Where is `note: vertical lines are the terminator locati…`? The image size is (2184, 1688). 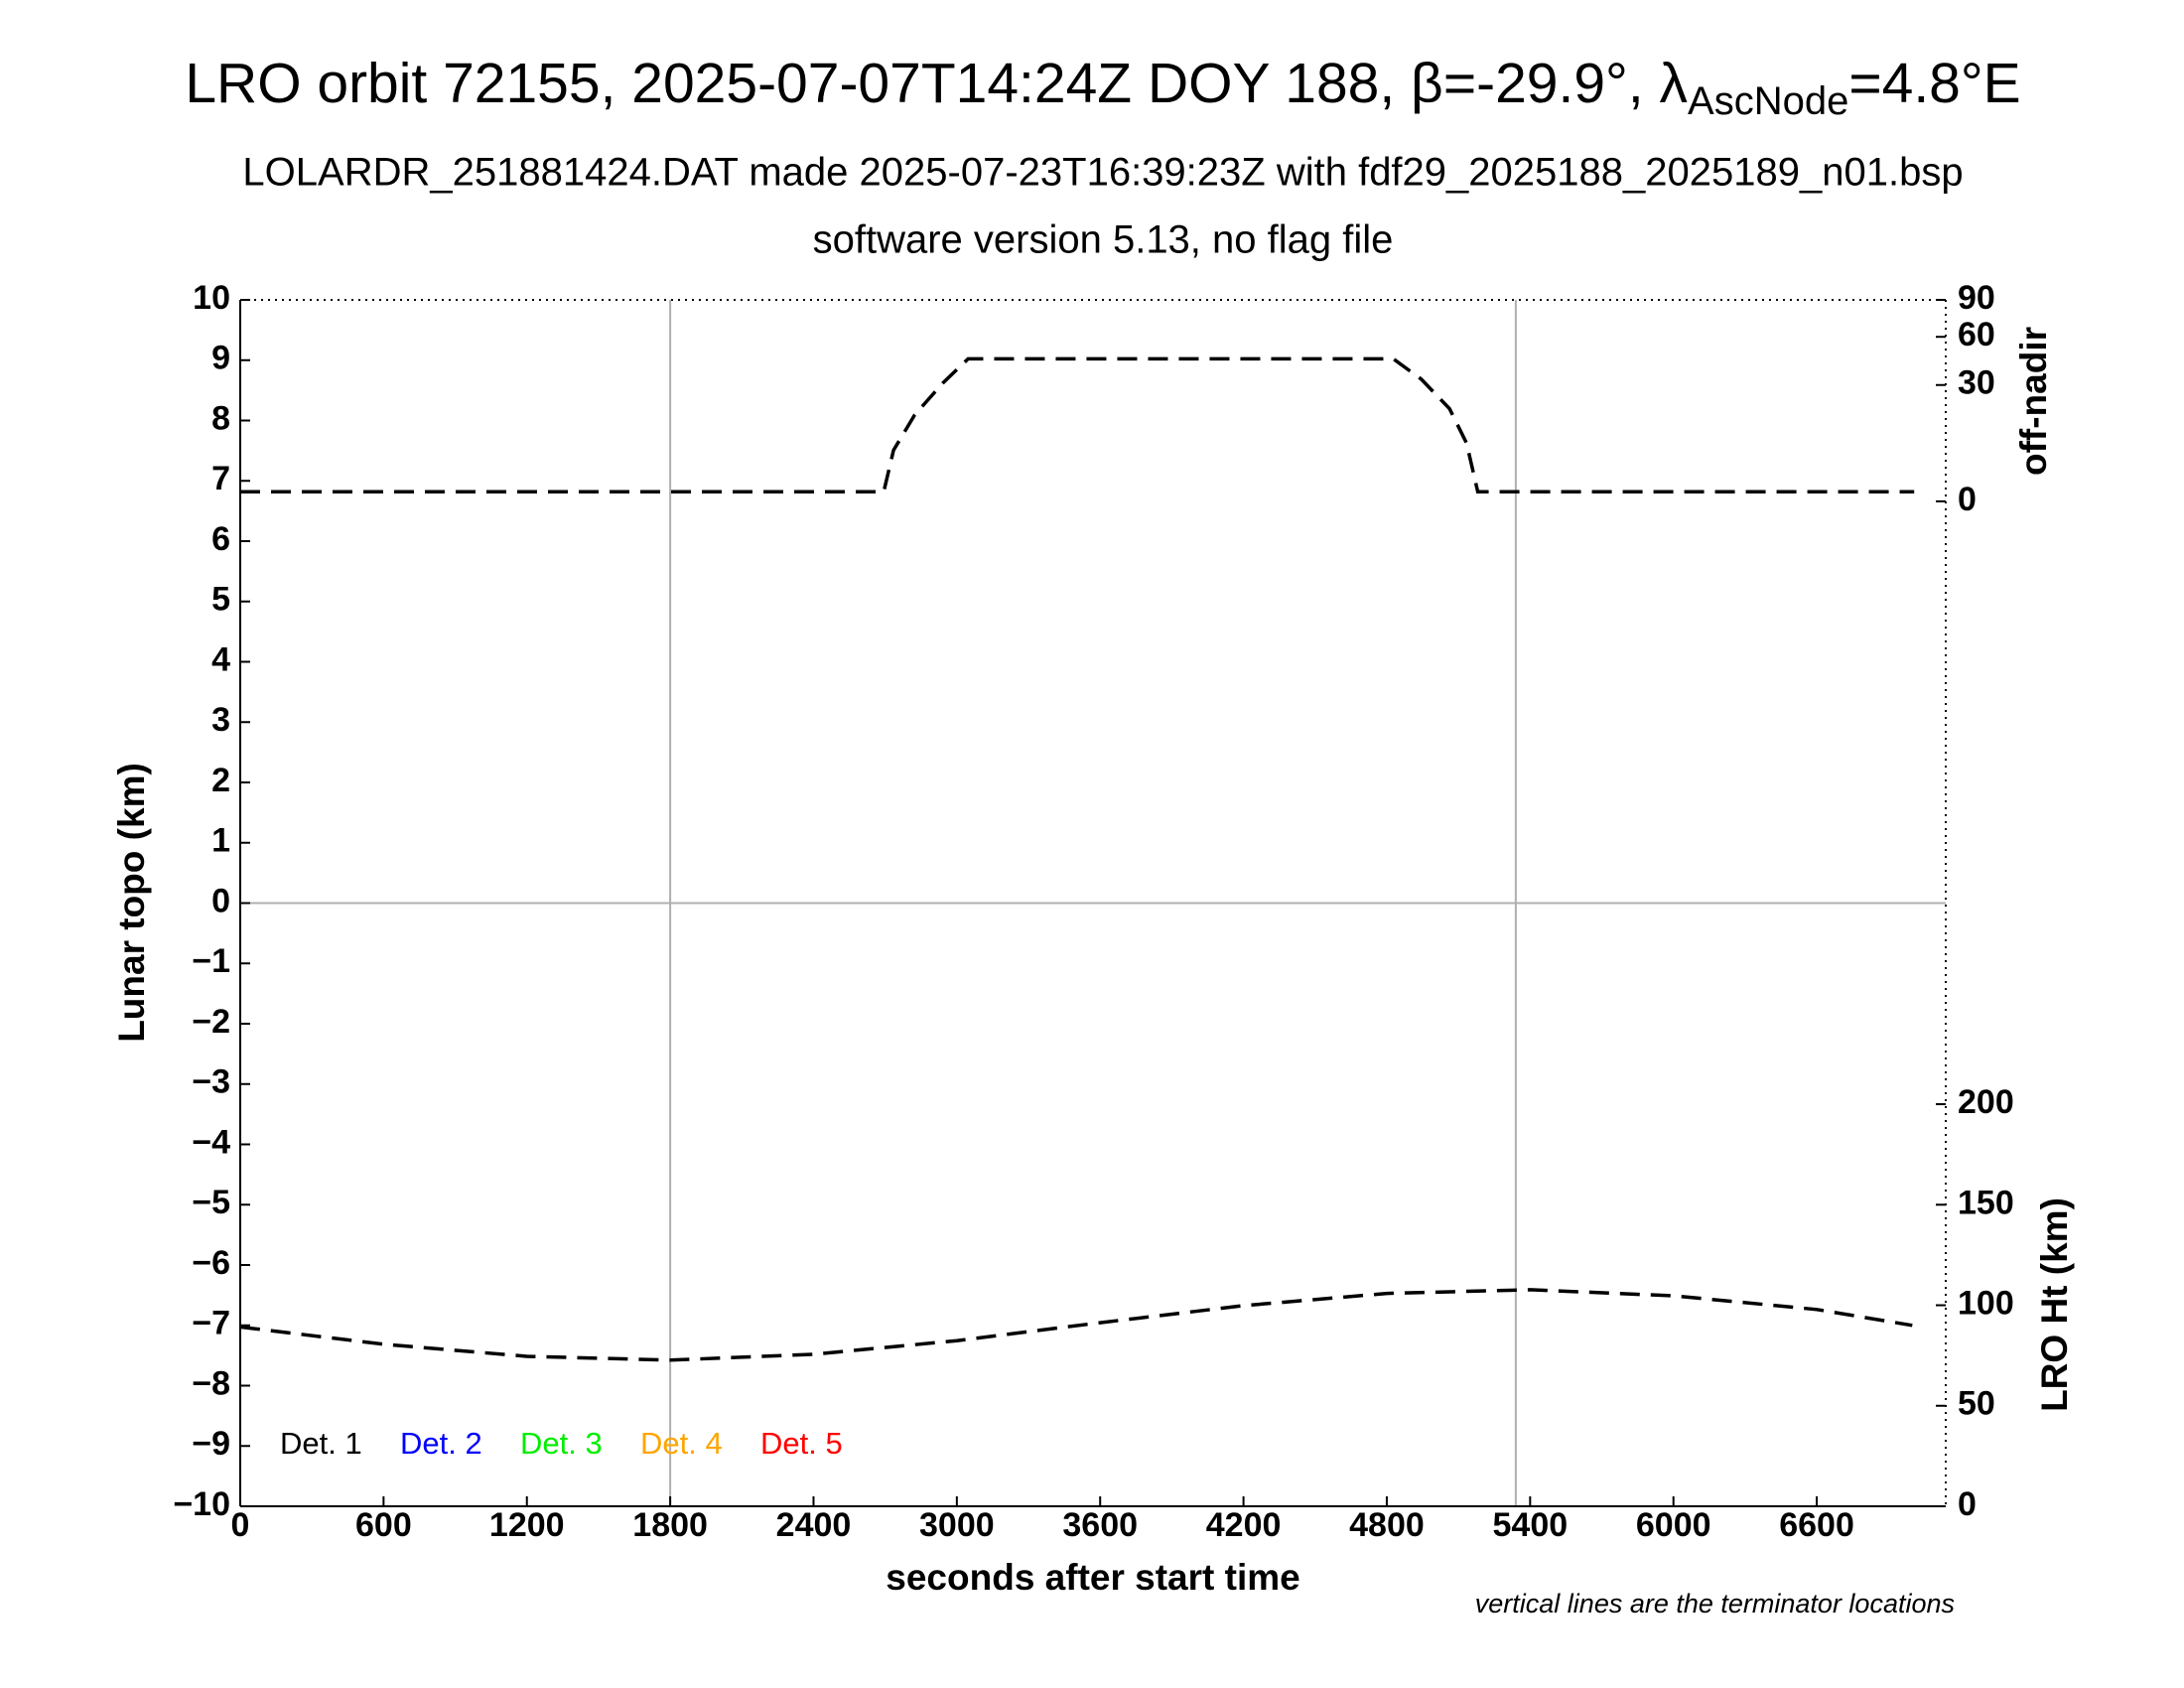 note: vertical lines are the terminator locati… is located at coordinates (1715, 1603).